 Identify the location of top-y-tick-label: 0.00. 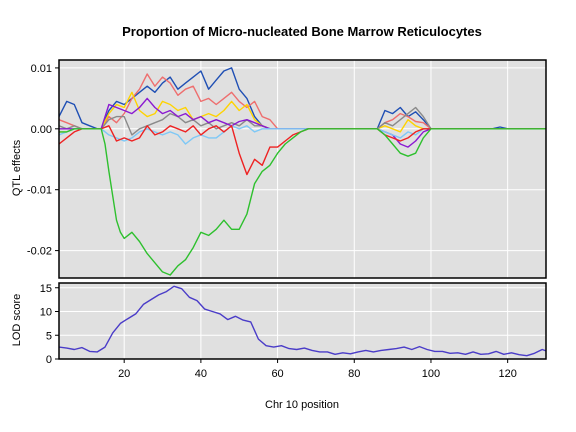
(41, 130).